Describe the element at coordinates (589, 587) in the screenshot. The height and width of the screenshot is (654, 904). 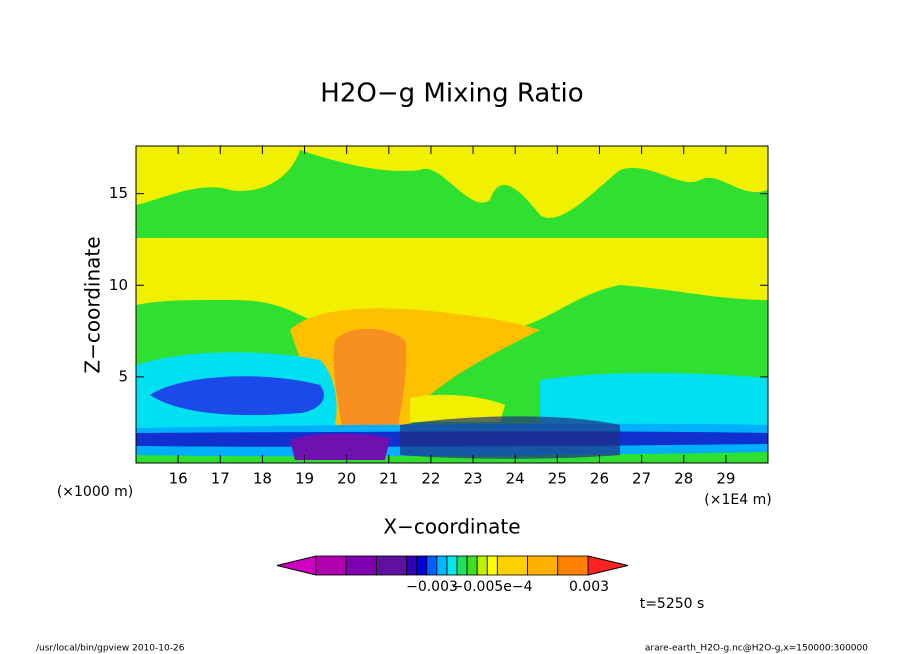
I see `colorbar-label: 0.003` at that location.